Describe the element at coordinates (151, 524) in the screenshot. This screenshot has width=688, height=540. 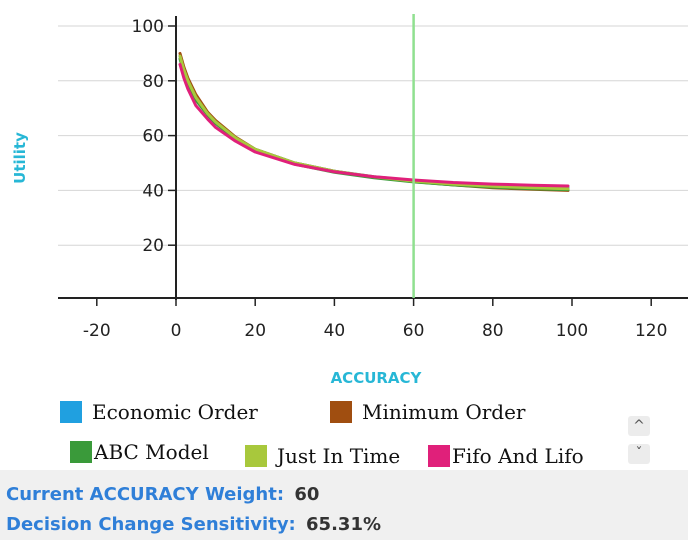
I see `sensitivity-label: Decision Change Sensitivity:` at that location.